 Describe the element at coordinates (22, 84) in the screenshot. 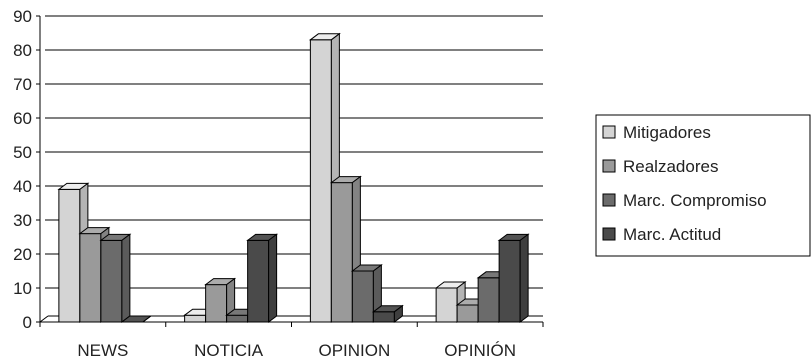

I see `y-tick-label: 70` at that location.